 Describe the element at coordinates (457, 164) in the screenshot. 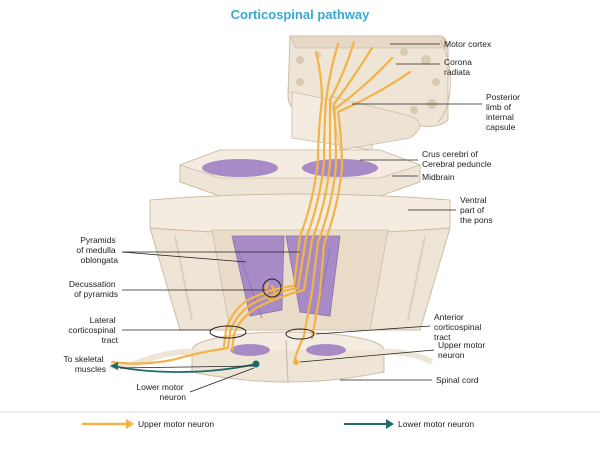

I see `label-crus-cerebri-line-2: Cerebral peduncle` at that location.